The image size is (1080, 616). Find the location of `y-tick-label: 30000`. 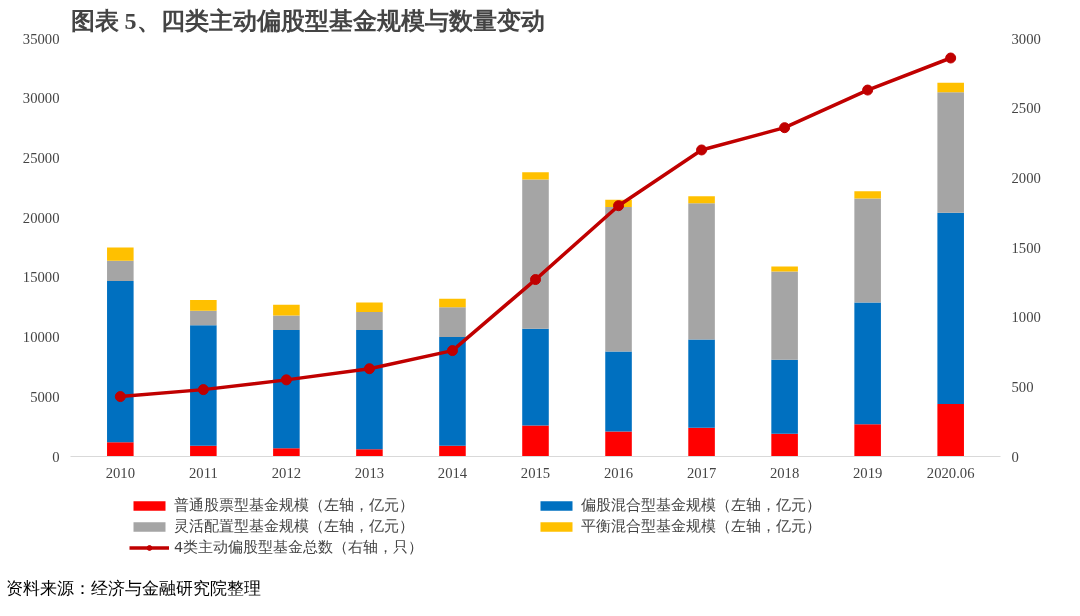

y-tick-label: 30000 is located at coordinates (41, 98).